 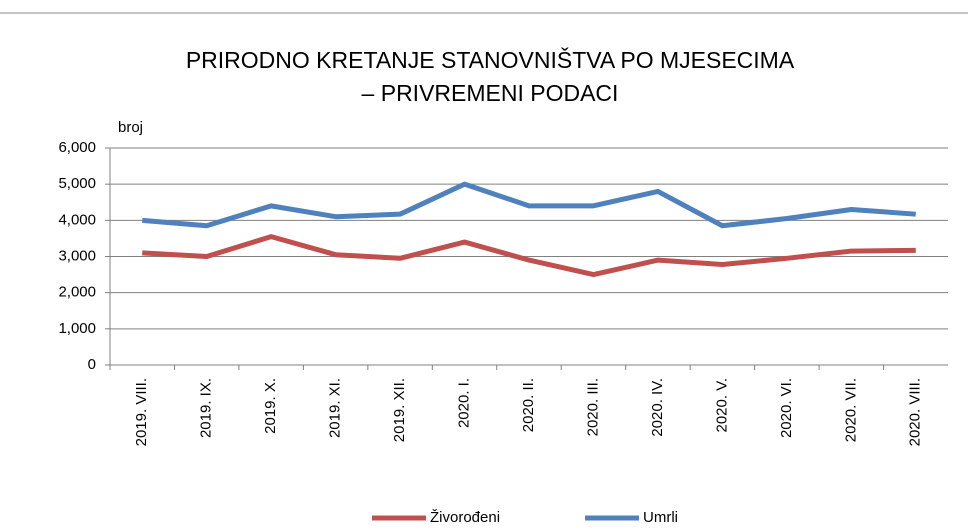 What do you see at coordinates (77, 219) in the screenshot?
I see `y-tick-label: 4,000` at bounding box center [77, 219].